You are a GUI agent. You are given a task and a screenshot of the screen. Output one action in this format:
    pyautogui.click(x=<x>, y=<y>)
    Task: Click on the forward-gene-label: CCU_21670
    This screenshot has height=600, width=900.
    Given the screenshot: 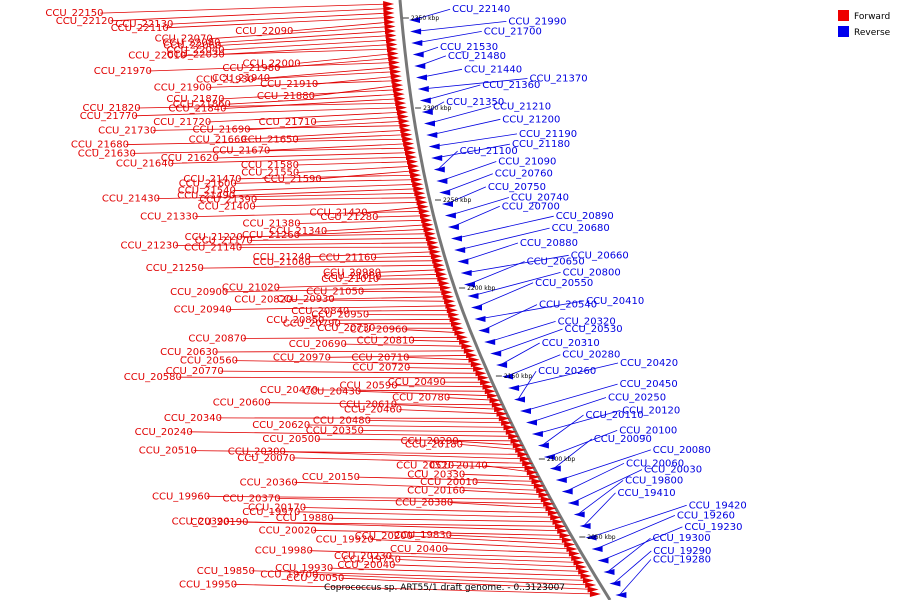 What is the action you would take?
    pyautogui.click(x=241, y=150)
    